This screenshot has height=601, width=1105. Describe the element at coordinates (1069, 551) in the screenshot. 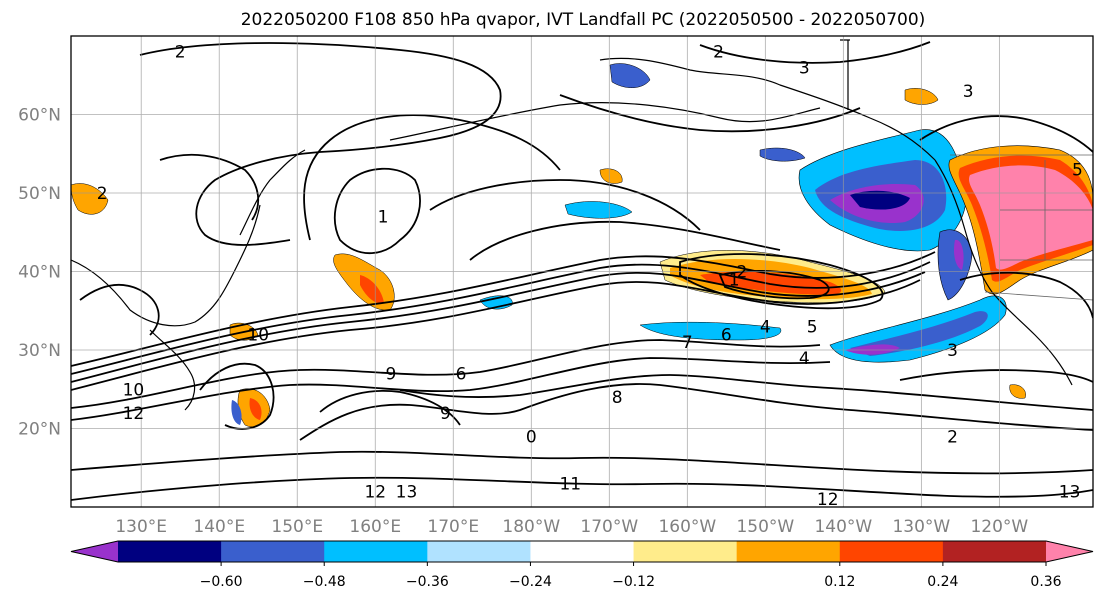

I see `colorbar-extend-high` at that location.